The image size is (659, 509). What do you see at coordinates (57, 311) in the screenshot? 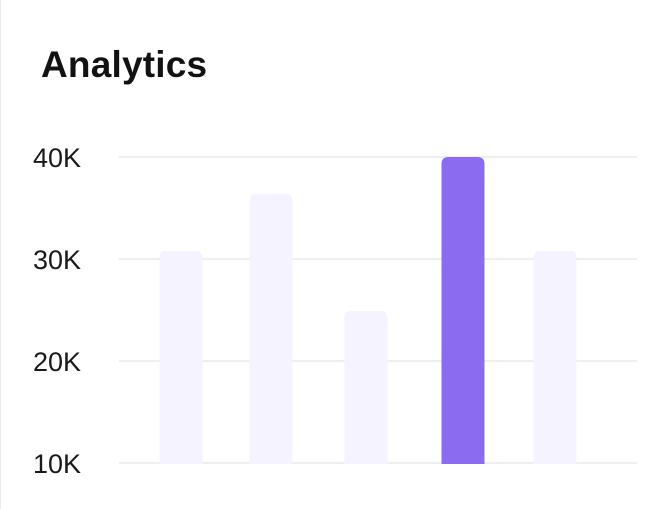
I see `y-axis-labels: 40K 30K 20K 10K` at bounding box center [57, 311].